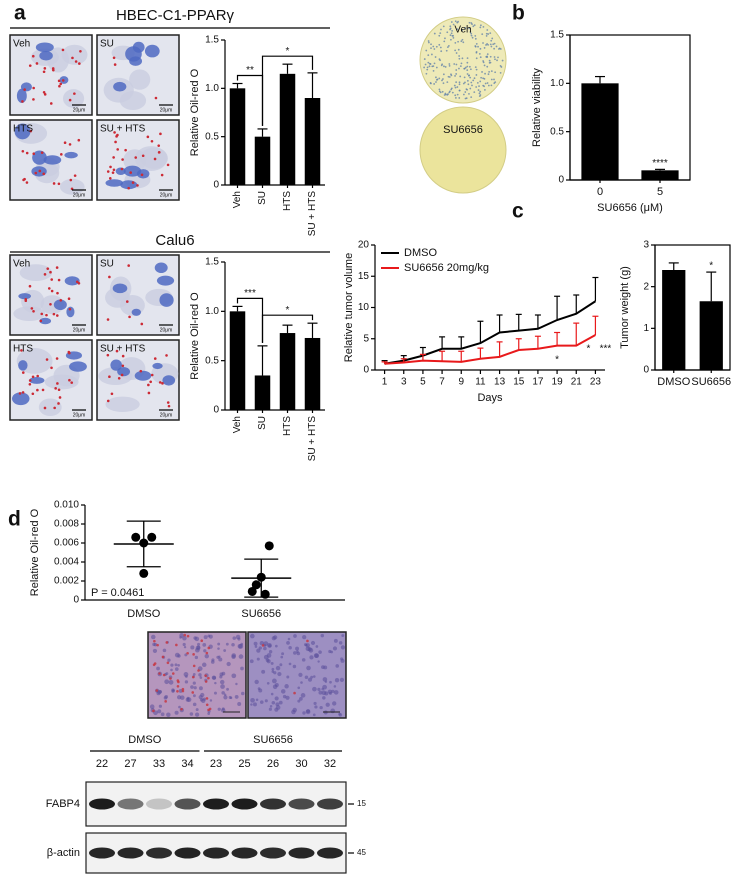 This screenshot has height=878, width=740. What do you see at coordinates (423, 382) in the screenshot?
I see `x-tick-label: 5` at bounding box center [423, 382].